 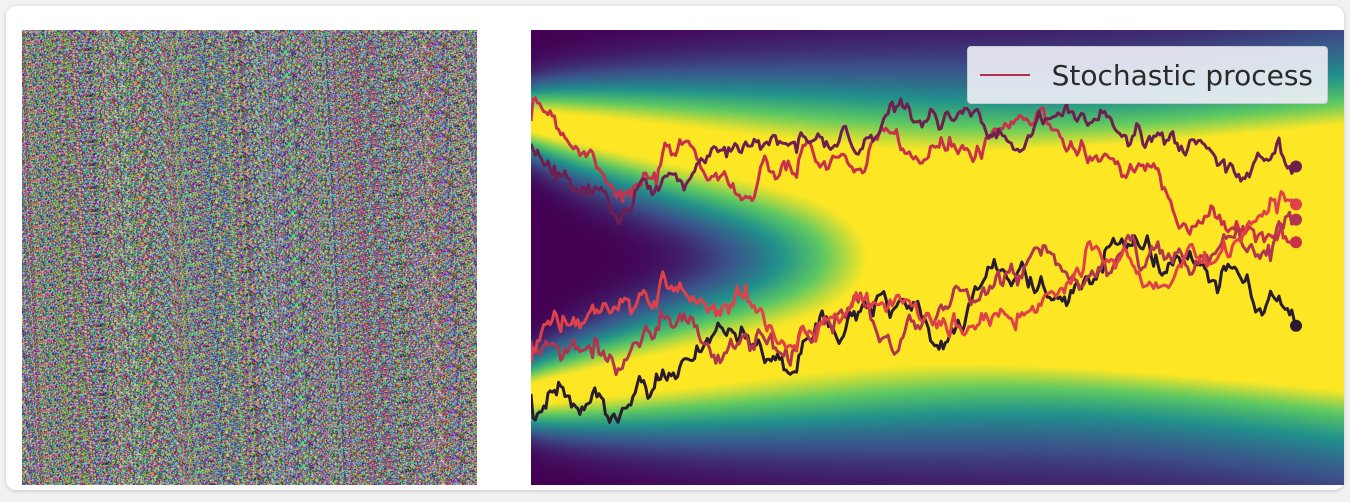 I want to click on legend-swatch, so click(x=1004, y=75).